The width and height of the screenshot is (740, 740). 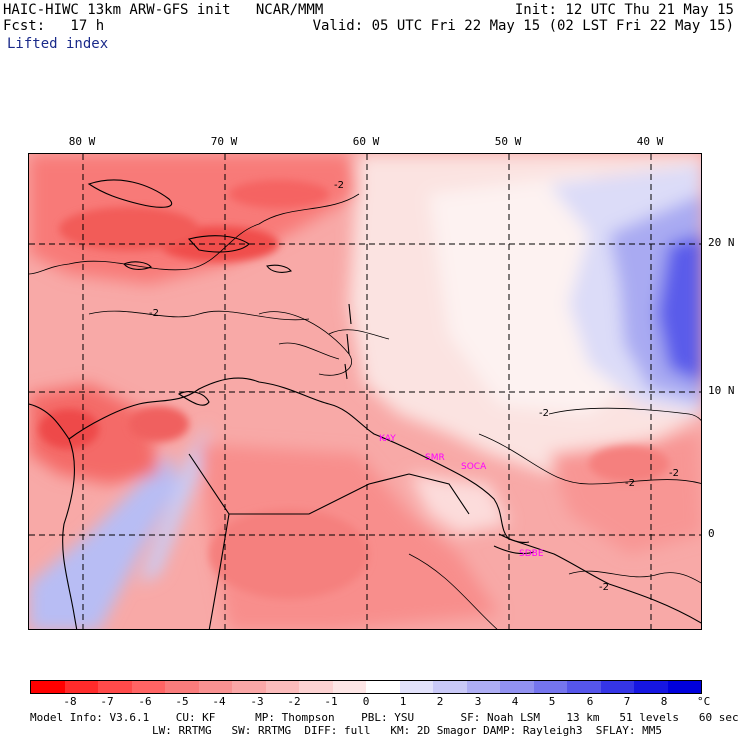 What do you see at coordinates (224, 141) in the screenshot?
I see `lon-label-70w: 70 W` at bounding box center [224, 141].